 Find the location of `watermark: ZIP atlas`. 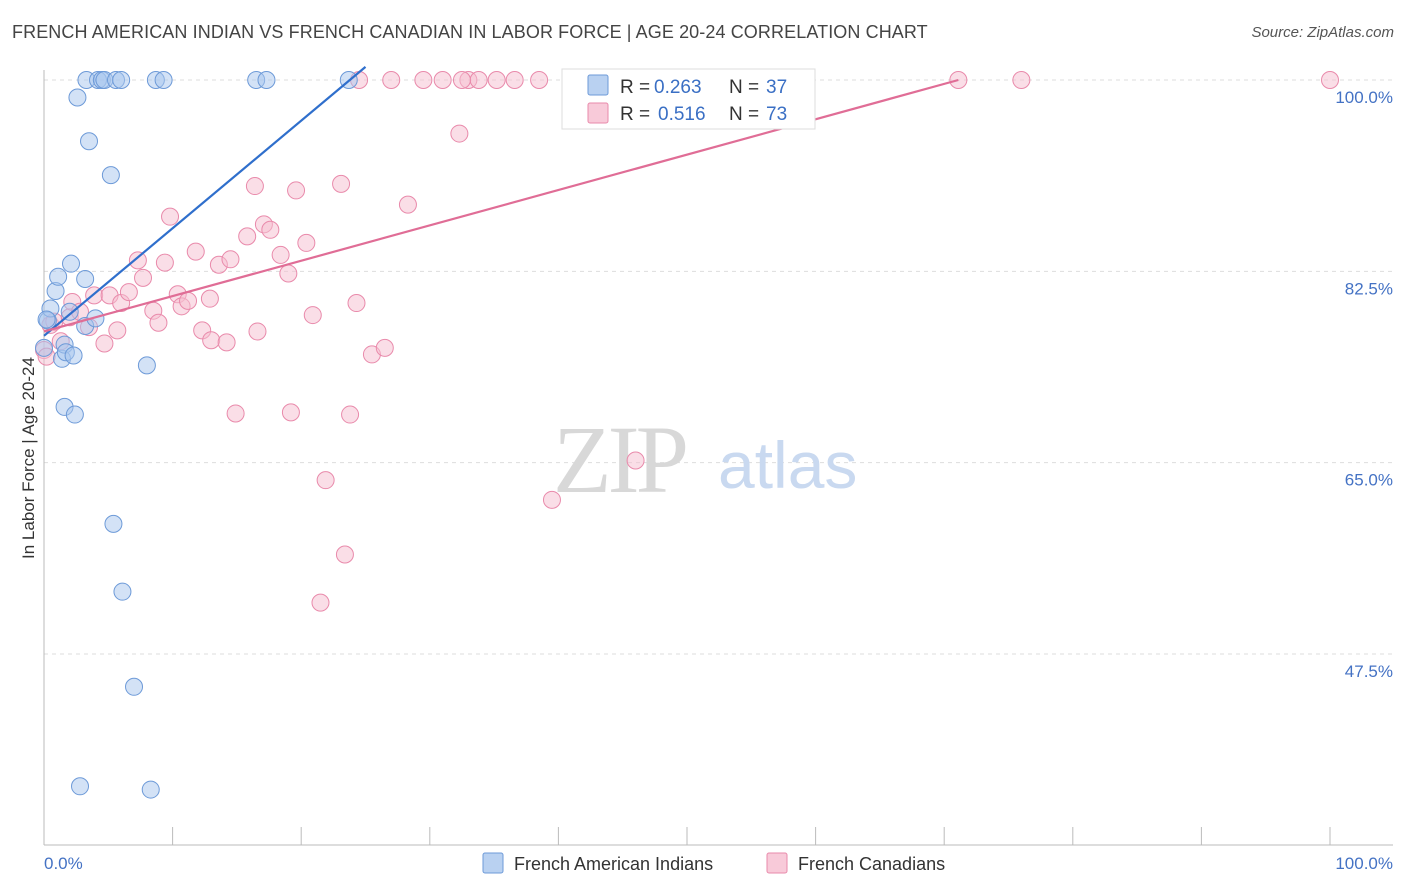

watermark: ZIP atlas is located at coordinates (705, 459).